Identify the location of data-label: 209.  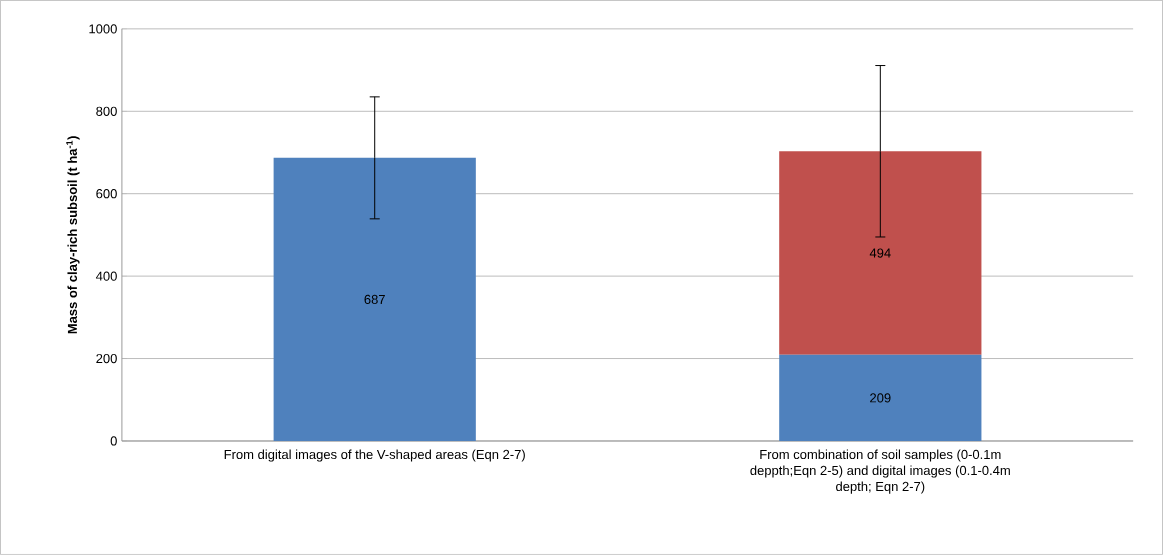
(880, 398).